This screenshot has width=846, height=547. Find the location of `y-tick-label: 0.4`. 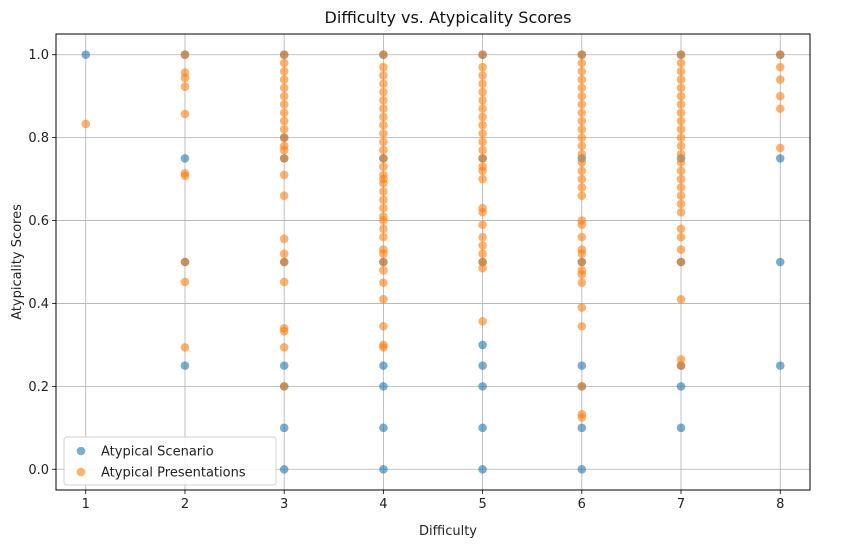

y-tick-label: 0.4 is located at coordinates (38, 304).